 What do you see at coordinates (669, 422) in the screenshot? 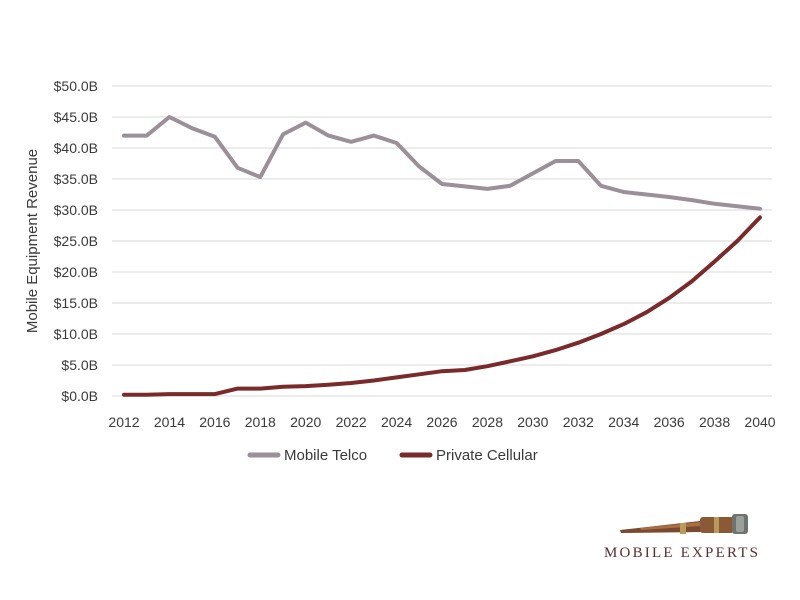
I see `x-tick-label: 2036` at bounding box center [669, 422].